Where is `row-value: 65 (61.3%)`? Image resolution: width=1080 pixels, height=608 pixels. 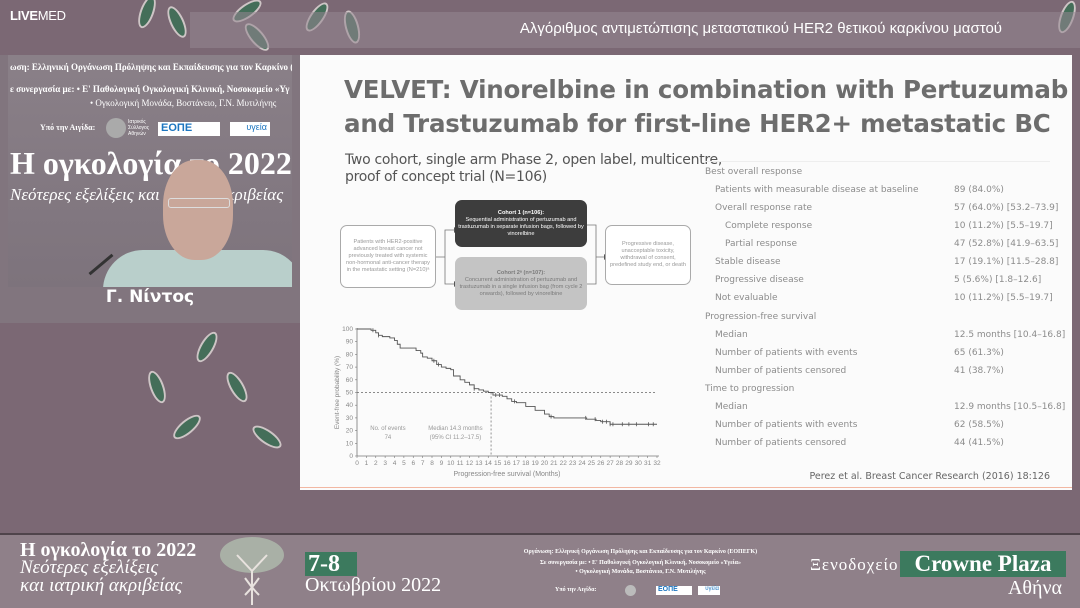 row-value: 65 (61.3%) is located at coordinates (979, 352).